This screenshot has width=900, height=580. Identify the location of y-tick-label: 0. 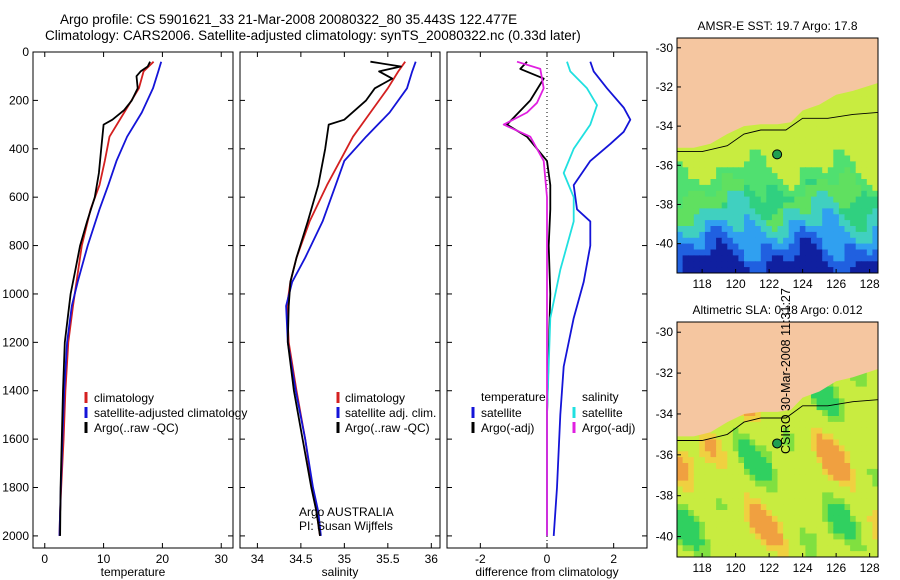
(25, 52).